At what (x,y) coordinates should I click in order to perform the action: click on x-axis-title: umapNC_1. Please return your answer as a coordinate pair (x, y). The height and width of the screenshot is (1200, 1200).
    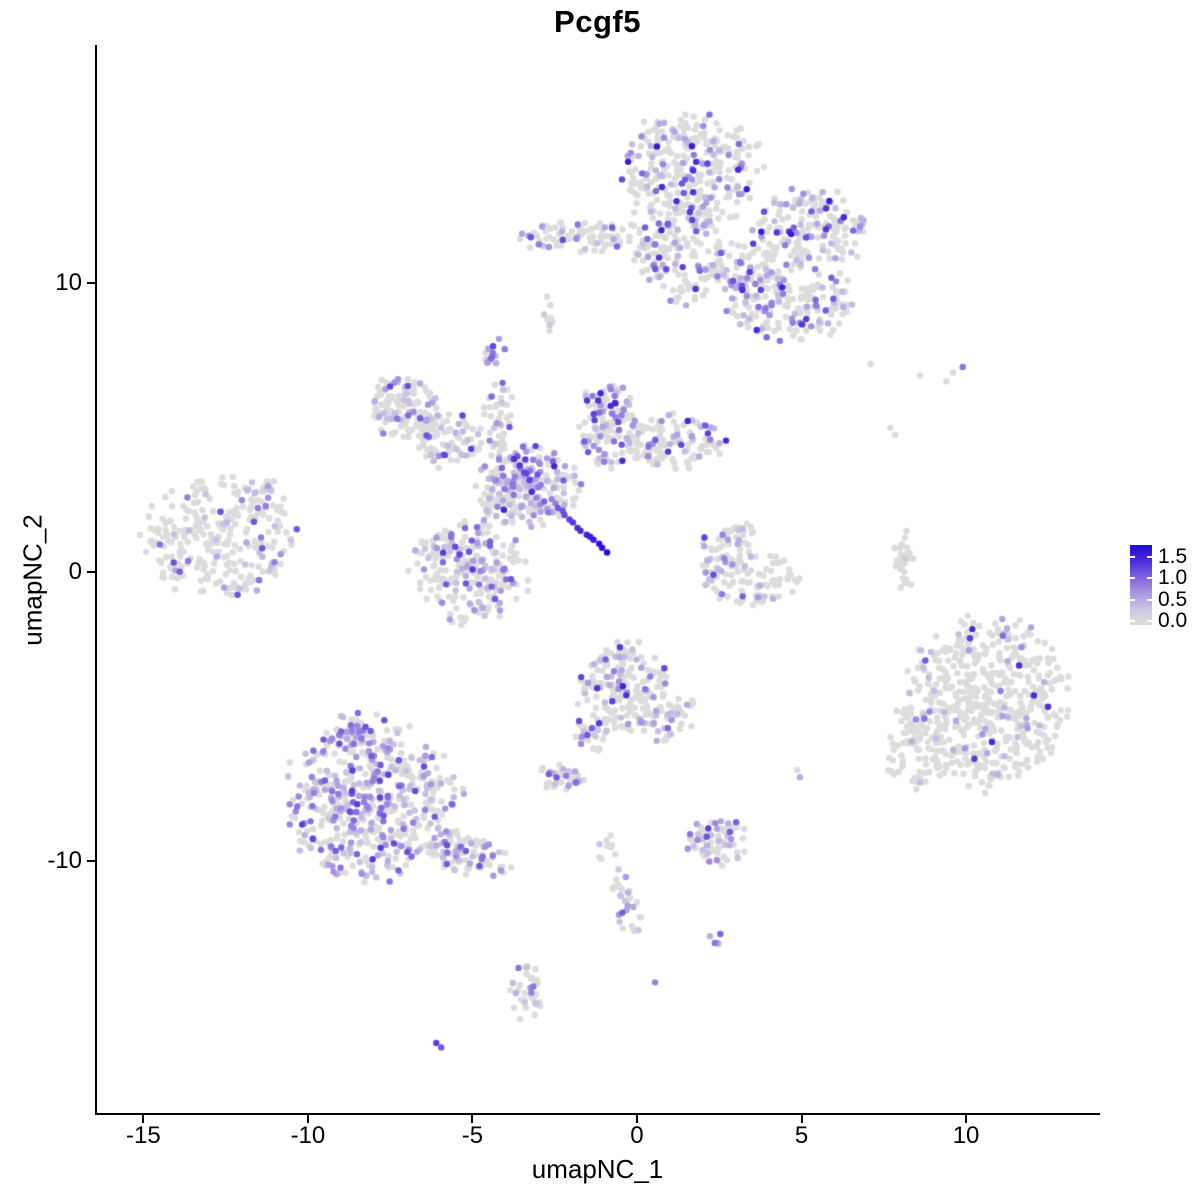
    Looking at the image, I should click on (597, 1169).